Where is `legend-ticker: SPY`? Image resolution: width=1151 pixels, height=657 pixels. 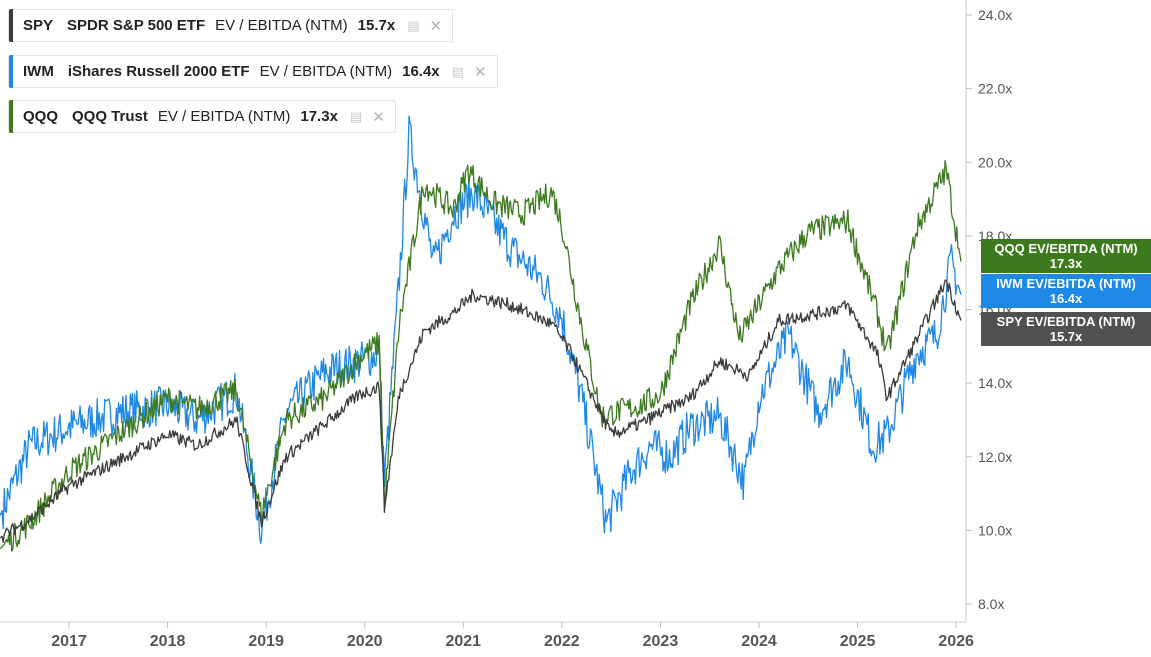 legend-ticker: SPY is located at coordinates (38, 25).